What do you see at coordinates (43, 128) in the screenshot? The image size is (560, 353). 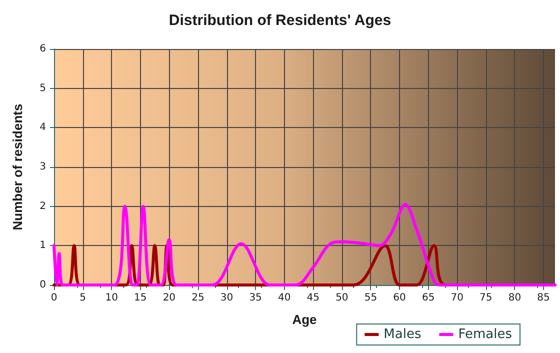 I see `y-tick-label: 4` at bounding box center [43, 128].